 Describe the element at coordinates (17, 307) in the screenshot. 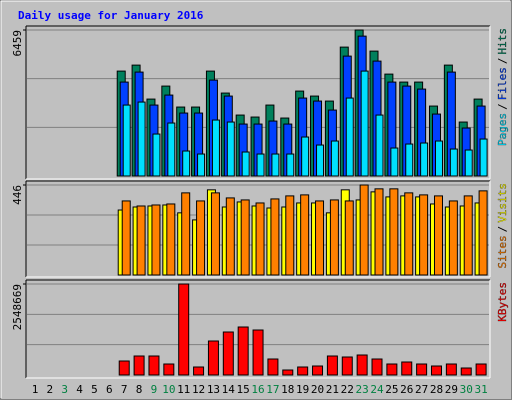

I see `y-tick-label: 2548669` at that location.